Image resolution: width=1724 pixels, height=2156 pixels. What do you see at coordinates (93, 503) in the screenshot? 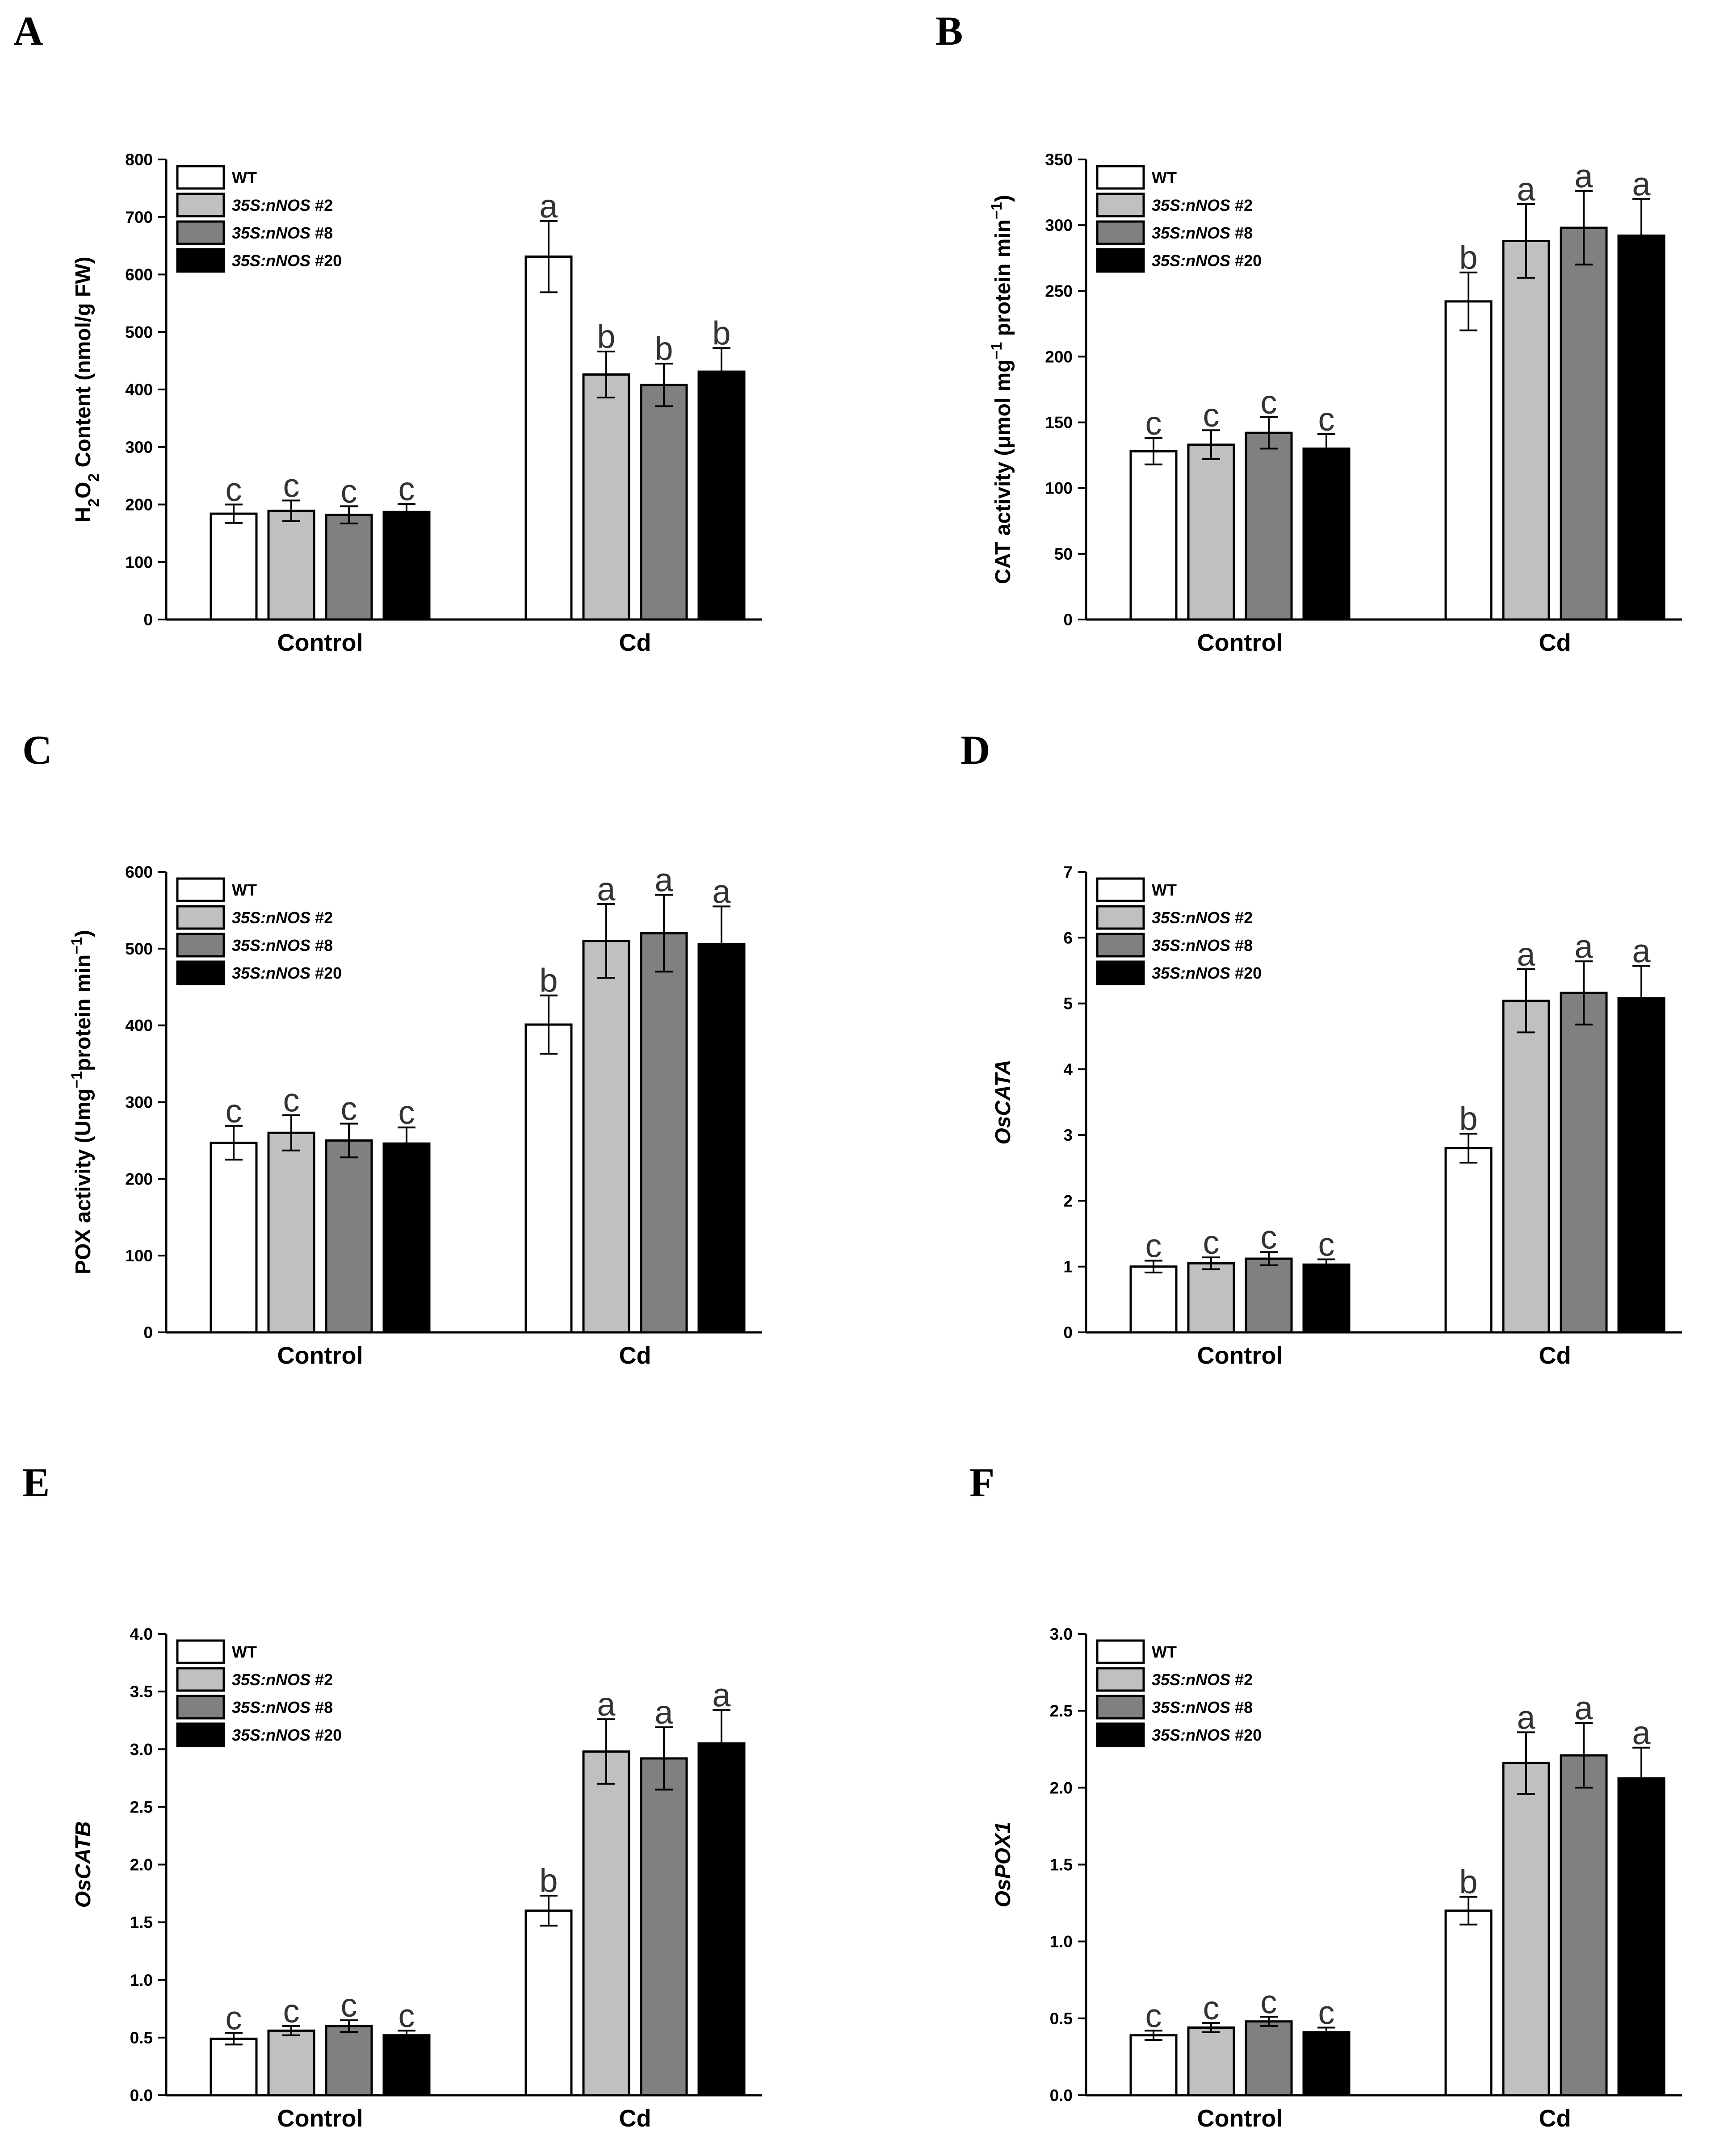
I see `y-axis-label-part: 2` at bounding box center [93, 503].